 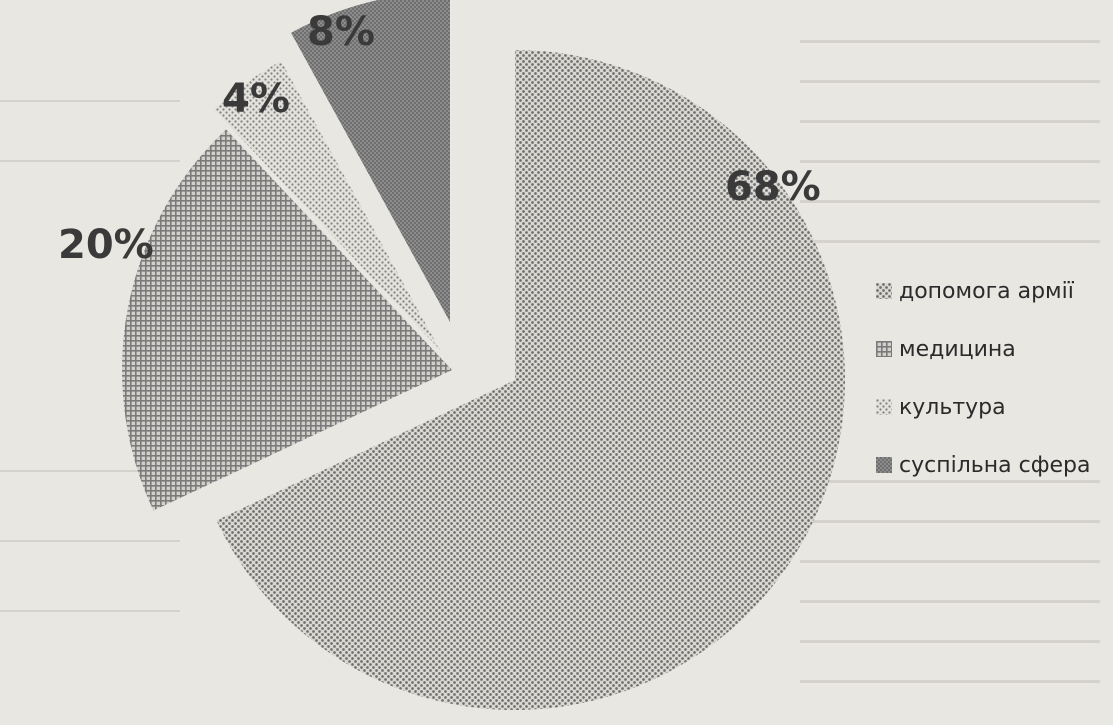 I want to click on legend-item-army-help: допомога армії, so click(x=994, y=291).